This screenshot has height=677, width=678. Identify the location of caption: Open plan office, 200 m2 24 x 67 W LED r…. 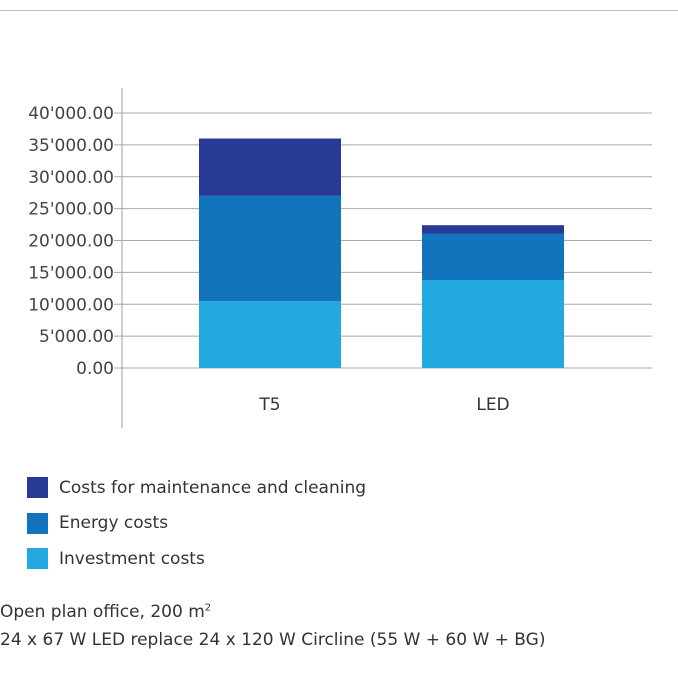
(272, 626).